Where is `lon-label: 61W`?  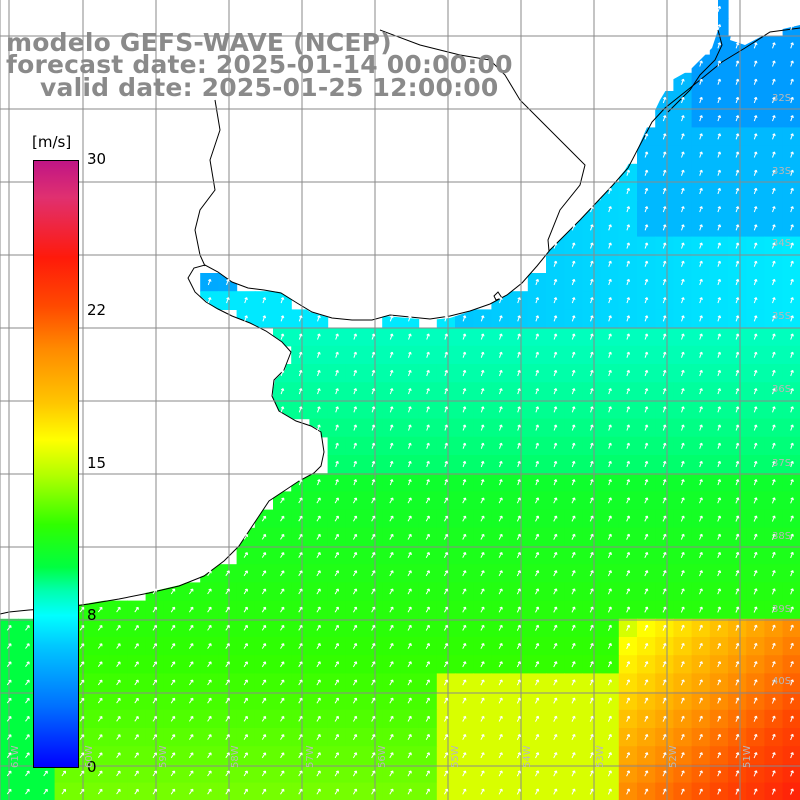
lon-label: 61W is located at coordinates (15, 756).